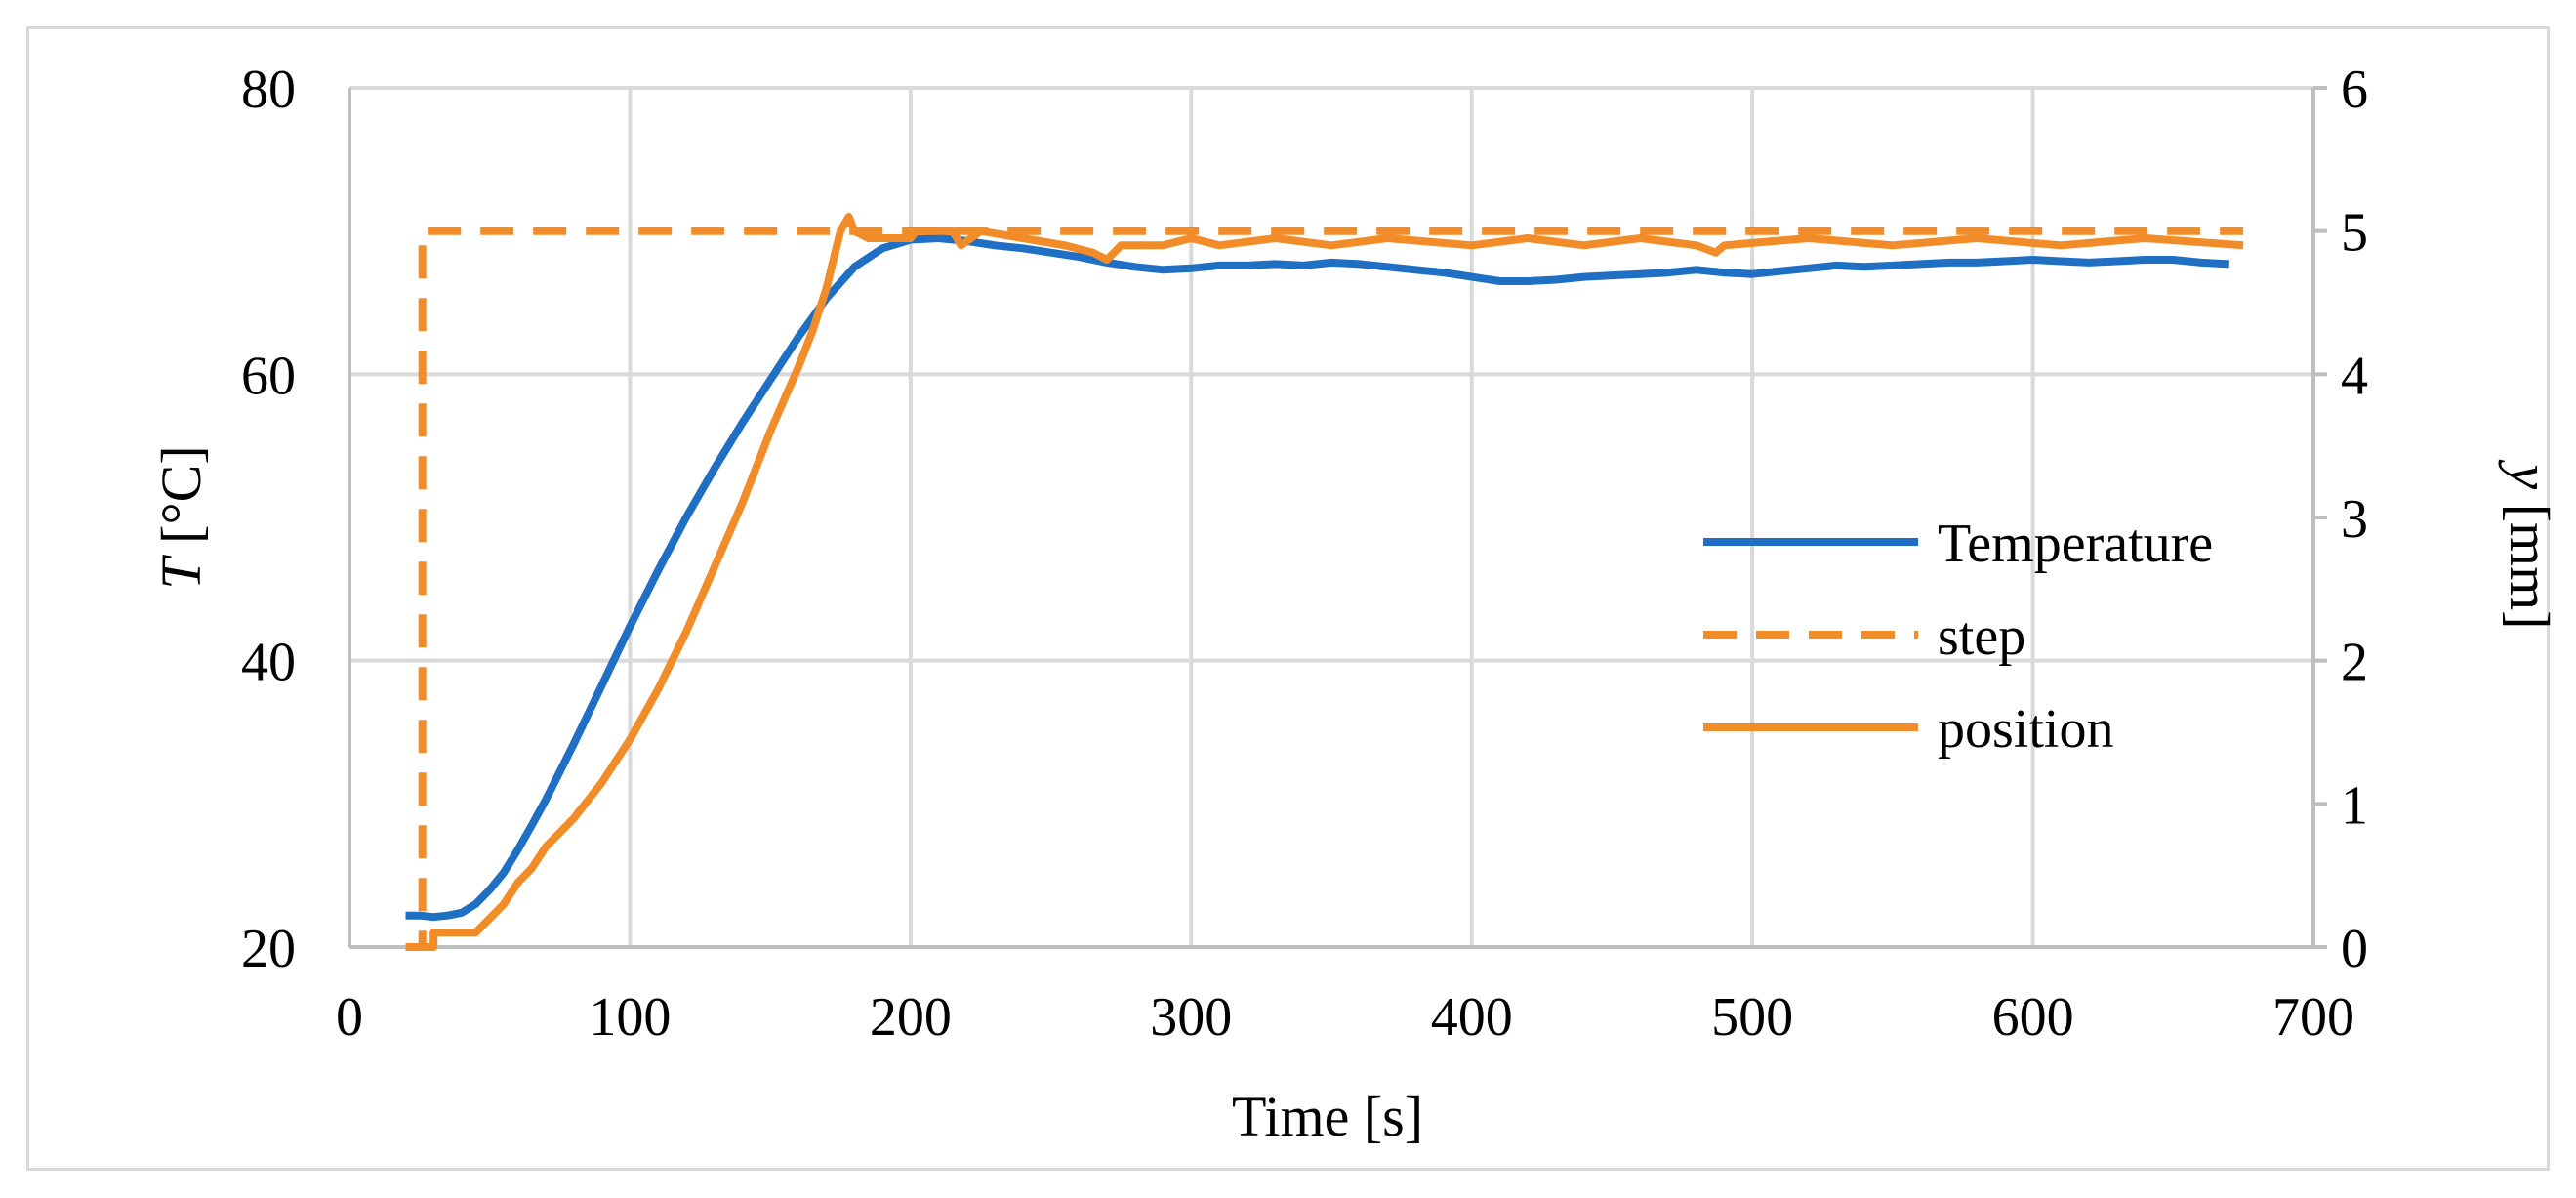 This screenshot has width=2576, height=1198. Describe the element at coordinates (2354, 233) in the screenshot. I see `y-right-tick-label: 5` at that location.